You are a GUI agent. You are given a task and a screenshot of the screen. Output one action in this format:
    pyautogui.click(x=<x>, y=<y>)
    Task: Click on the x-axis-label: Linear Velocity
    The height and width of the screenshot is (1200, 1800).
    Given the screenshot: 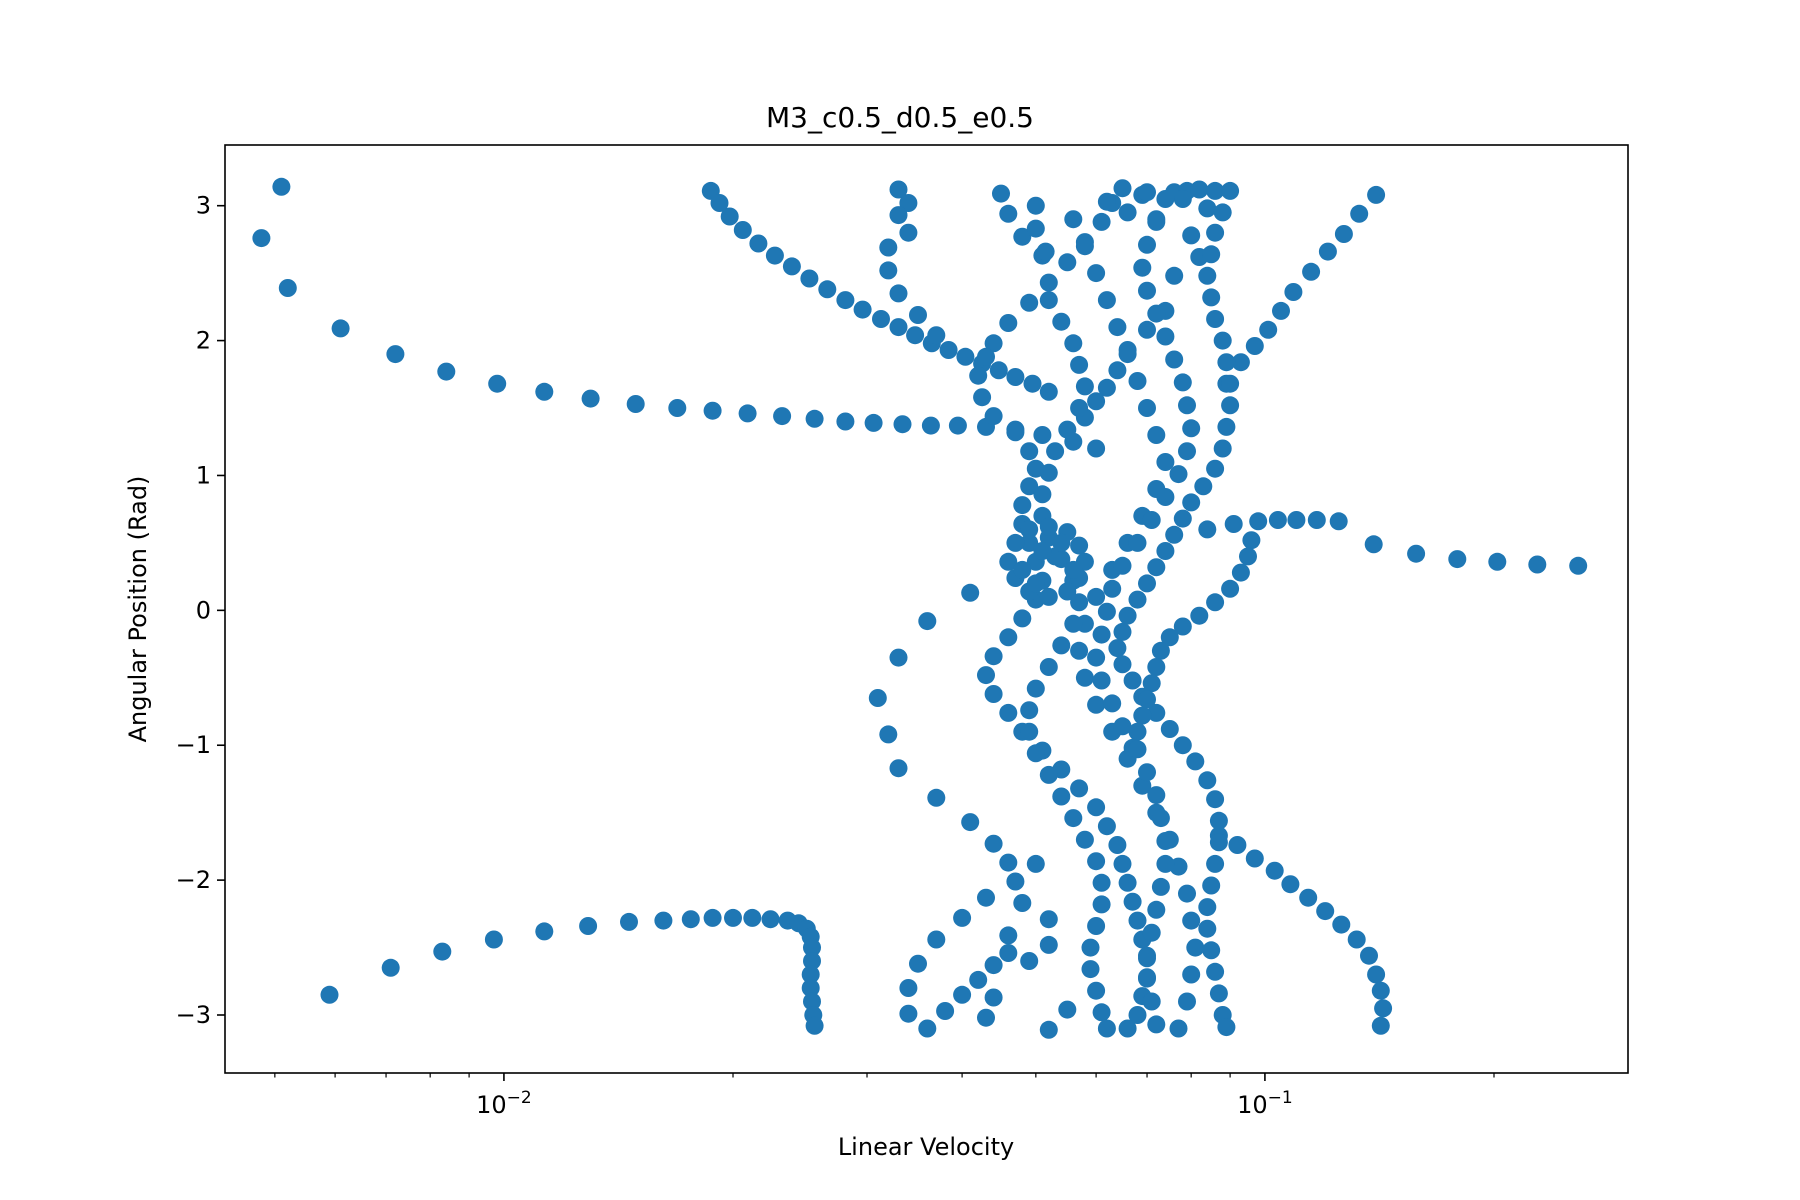 What is the action you would take?
    pyautogui.click(x=926, y=1147)
    